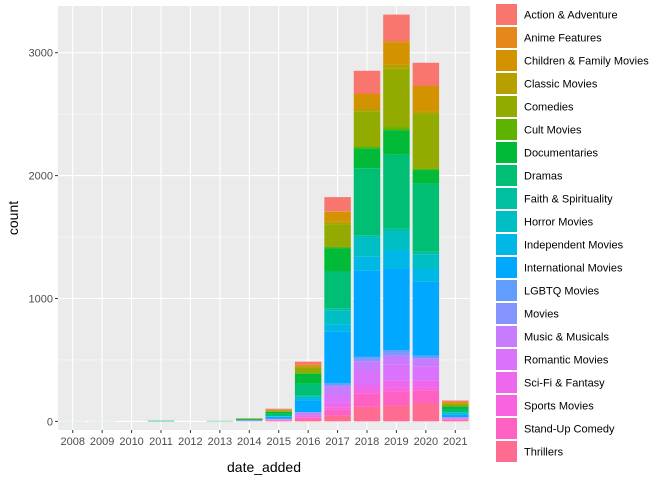 The width and height of the screenshot is (672, 480). What do you see at coordinates (50, 422) in the screenshot?
I see `y-tick-label: 0` at bounding box center [50, 422].